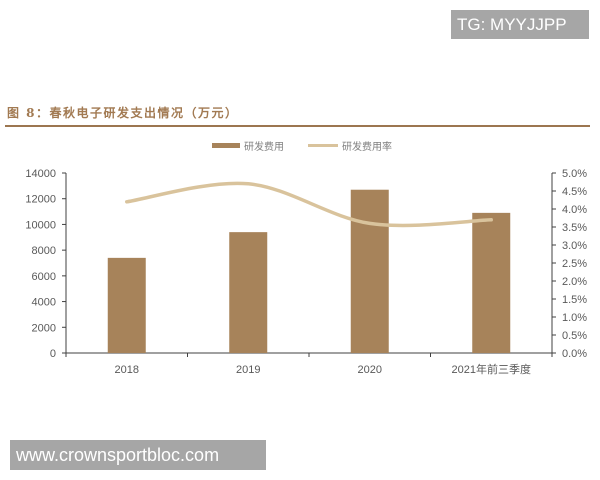 The height and width of the screenshot is (480, 600). I want to click on left-axis-tick-label: 2000, so click(44, 328).